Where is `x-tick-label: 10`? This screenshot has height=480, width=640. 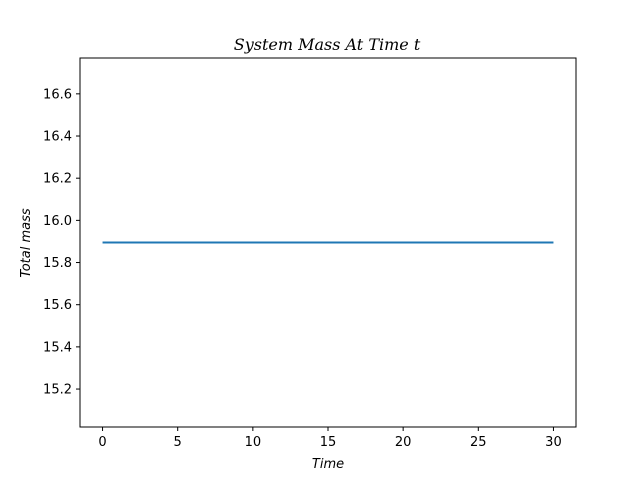 x-tick-label: 10 is located at coordinates (253, 442).